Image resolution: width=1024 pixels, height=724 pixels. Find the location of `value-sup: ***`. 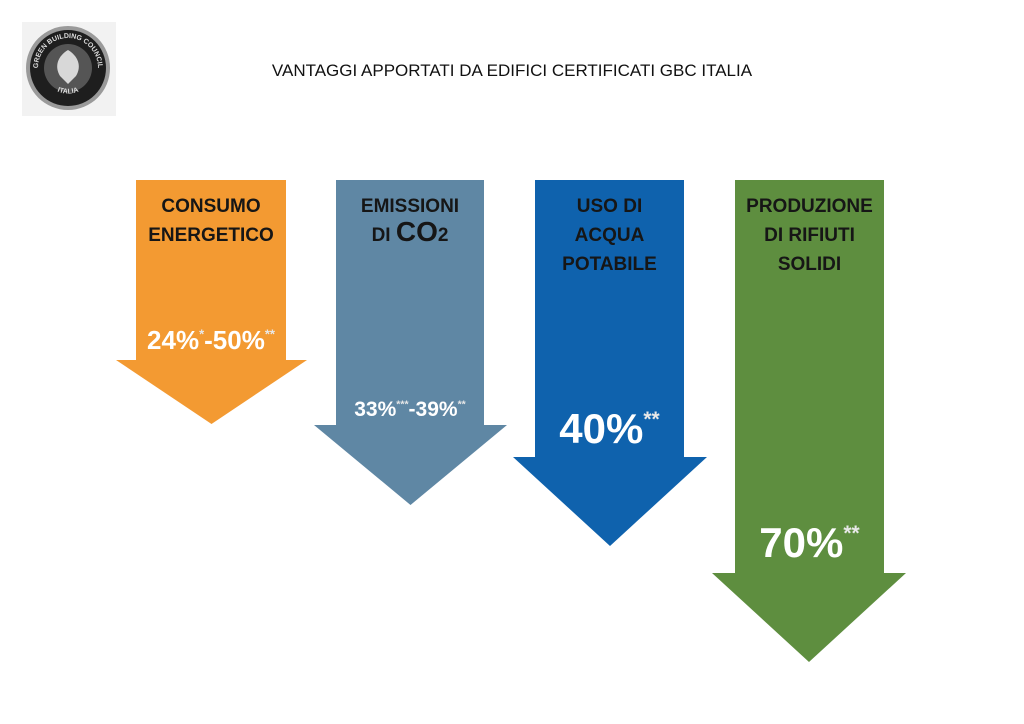

value-sup: *** is located at coordinates (402, 405).